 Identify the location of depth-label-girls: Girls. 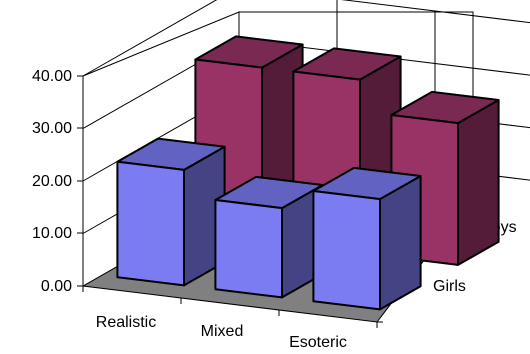
(449, 286).